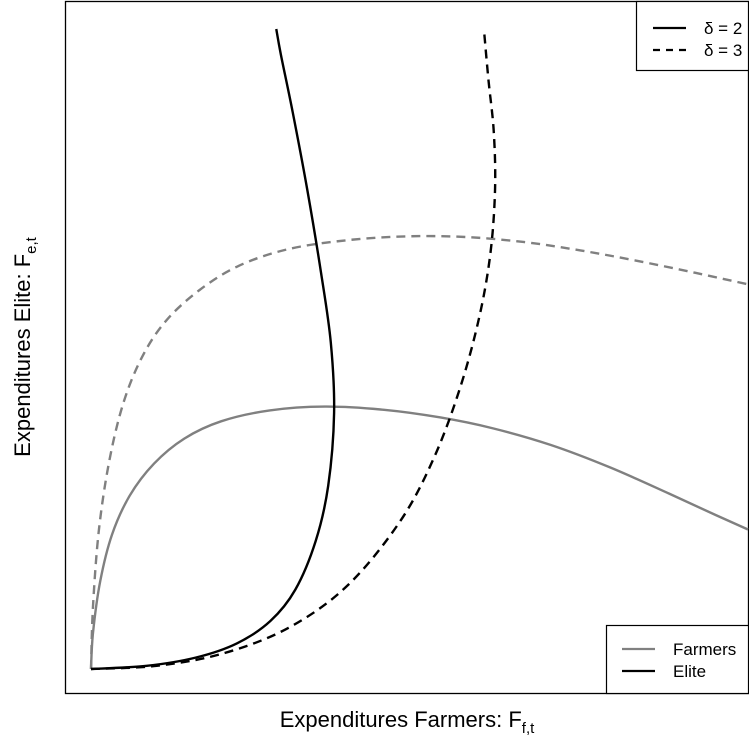 The height and width of the screenshot is (737, 749). I want to click on legend-group-box, so click(677, 659).